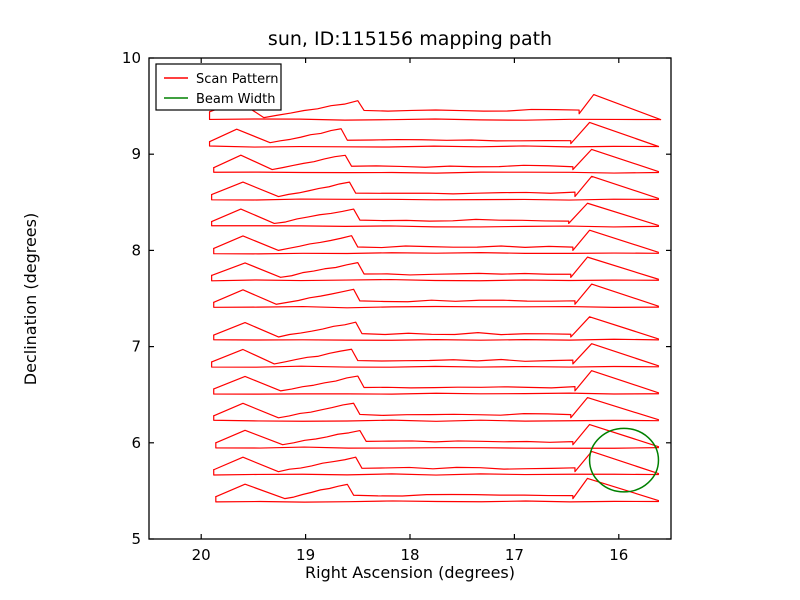 Image resolution: width=800 pixels, height=600 pixels. I want to click on legend: Scan Pattern Beam Width, so click(218, 87).